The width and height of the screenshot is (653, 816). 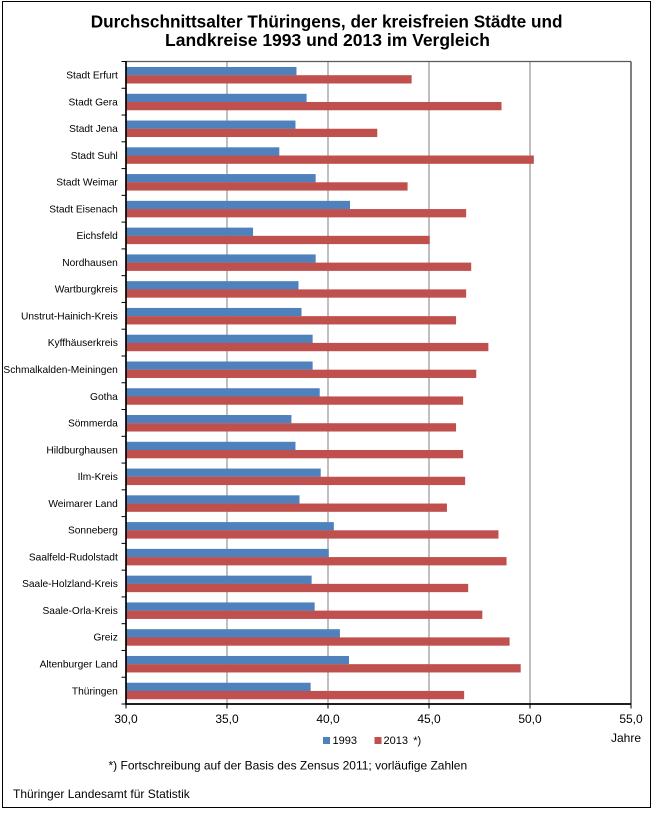 What do you see at coordinates (92, 76) in the screenshot?
I see `svg-text: Stadt Erfurt` at bounding box center [92, 76].